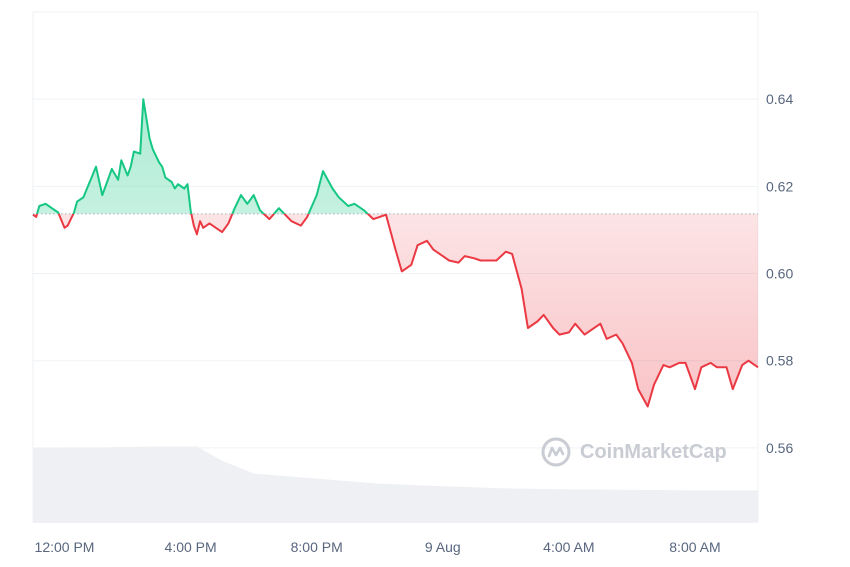 The image size is (850, 567). Describe the element at coordinates (556, 452) in the screenshot. I see `coinmarketcap-logo-icon` at that location.